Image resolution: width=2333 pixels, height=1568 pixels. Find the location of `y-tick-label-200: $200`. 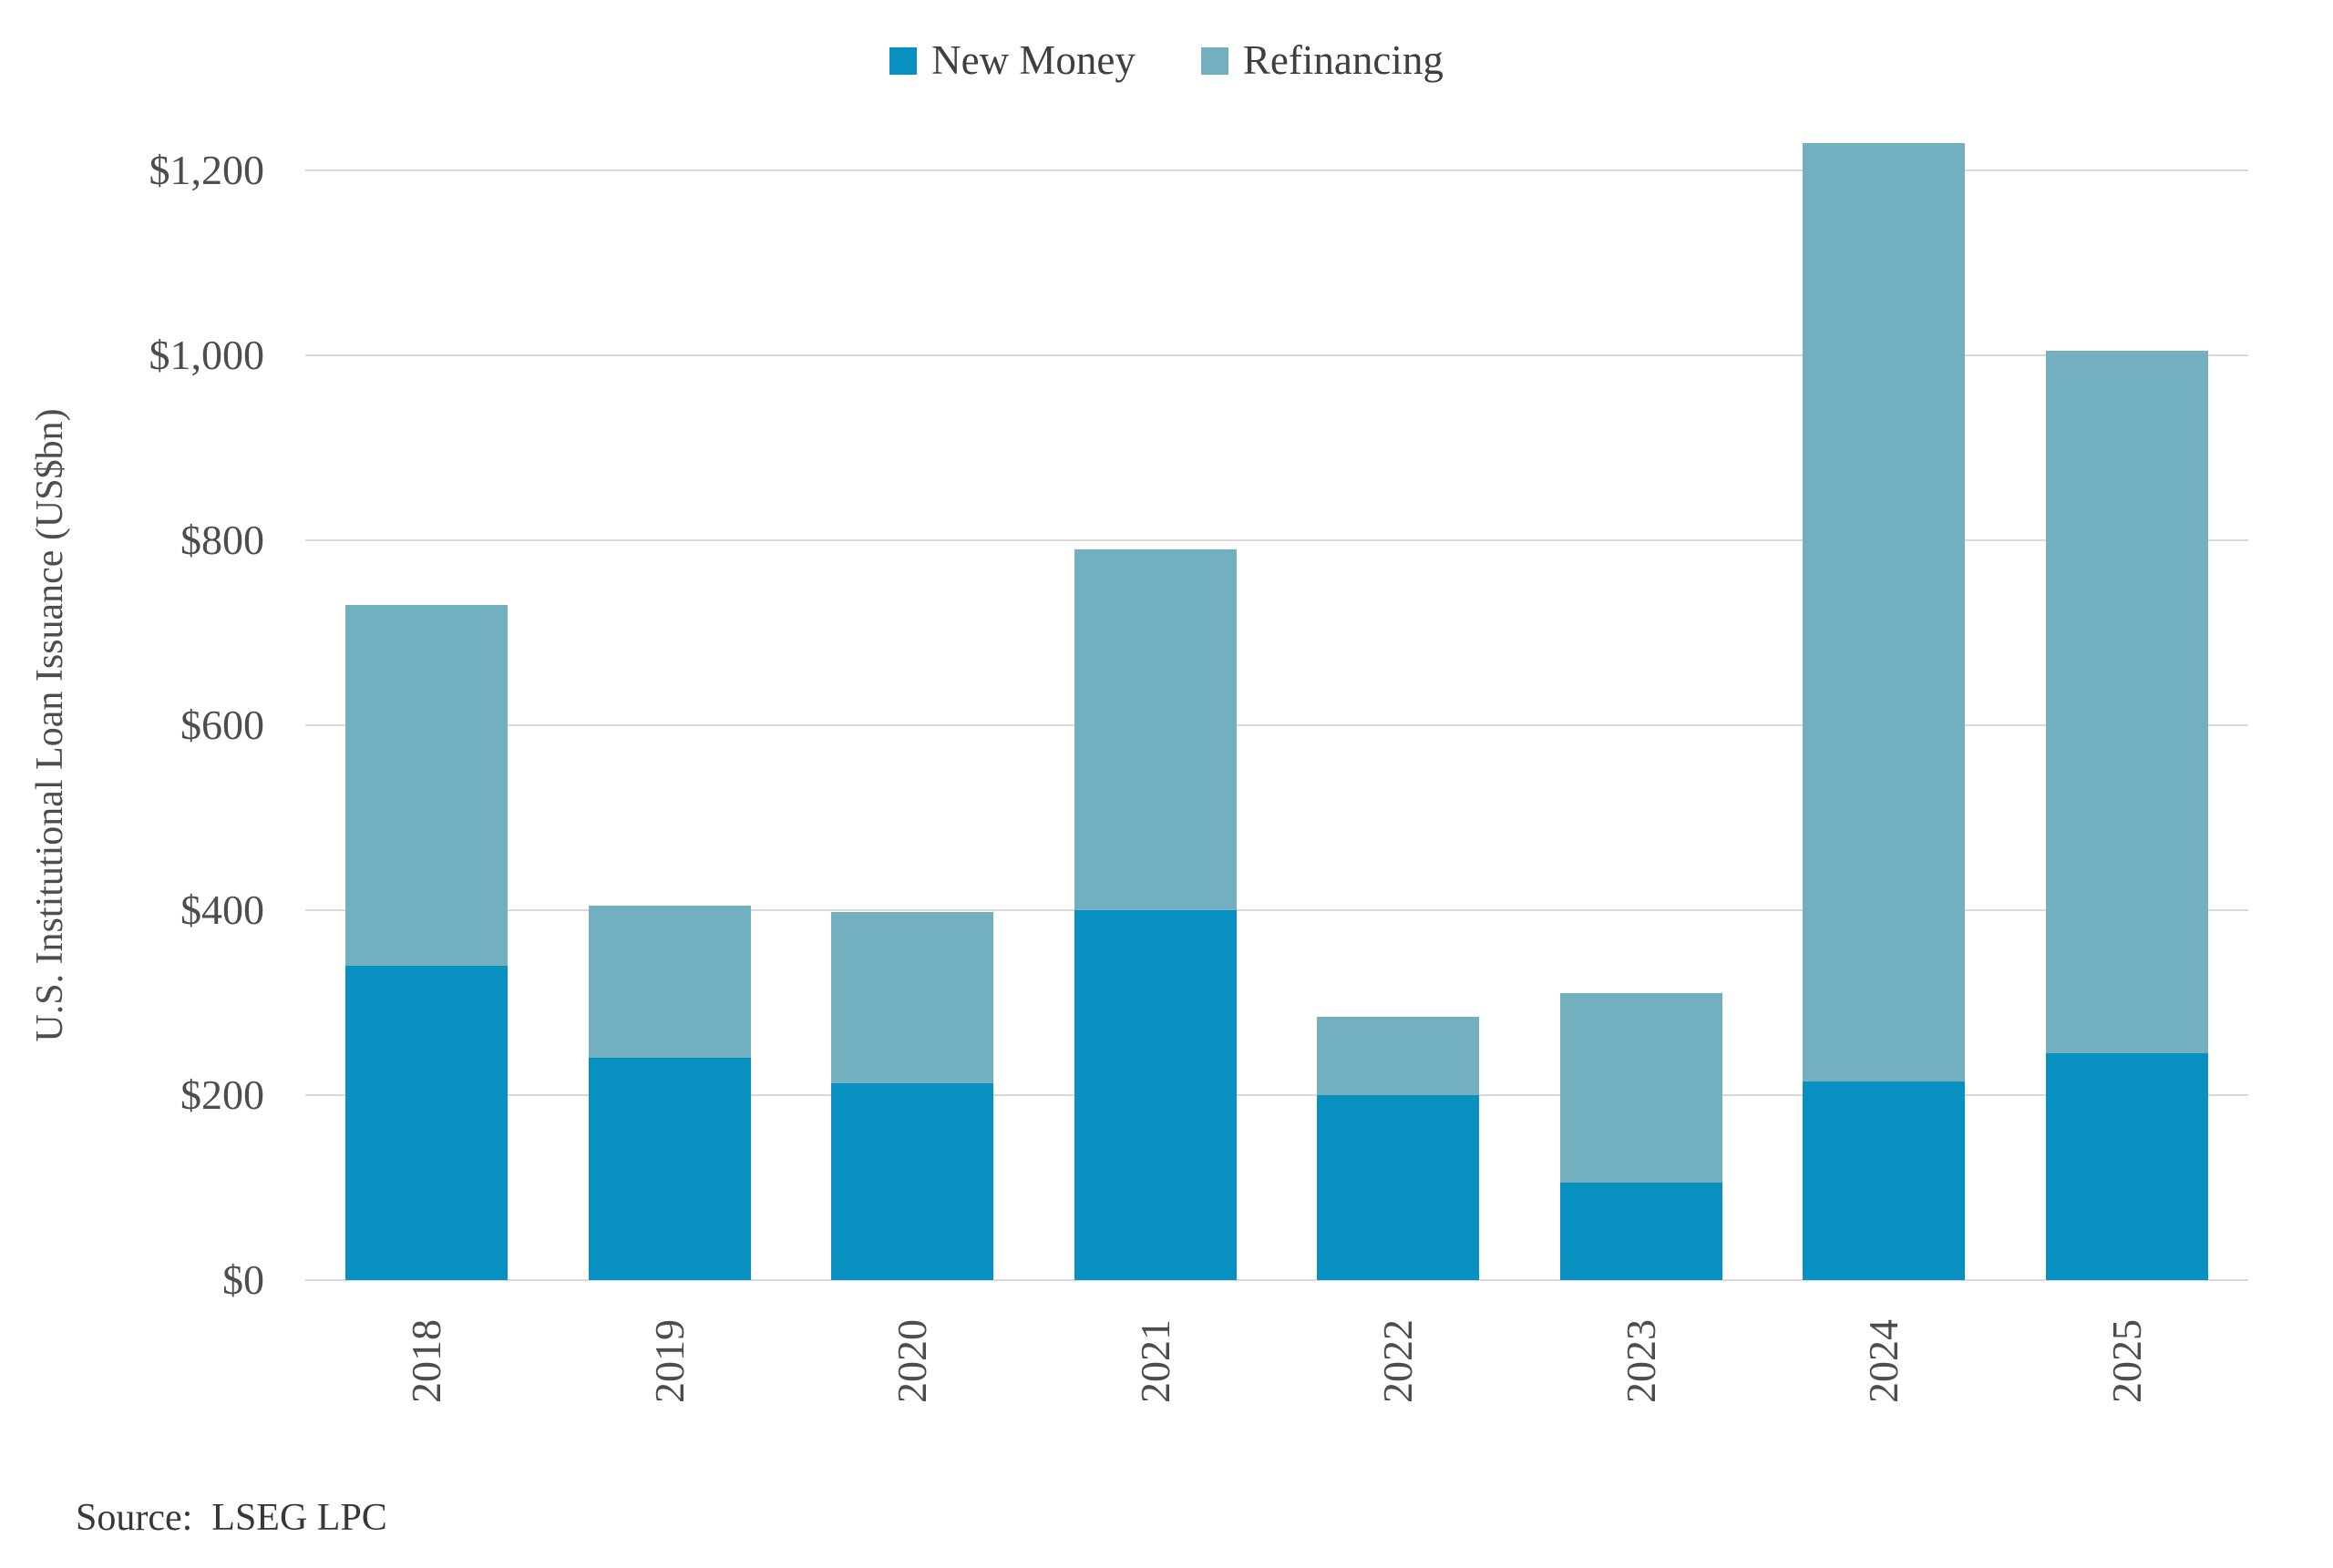

y-tick-label-200: $200 is located at coordinates (222, 1094).